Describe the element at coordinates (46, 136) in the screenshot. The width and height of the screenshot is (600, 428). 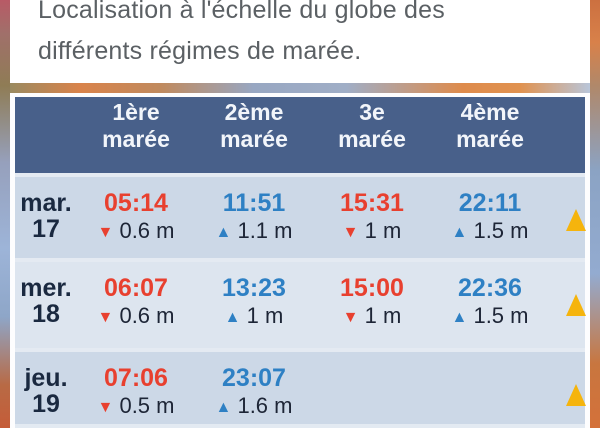
I see `day-column-header` at that location.